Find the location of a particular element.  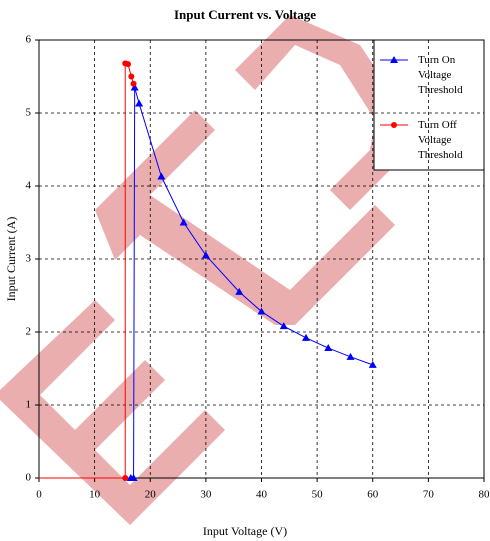

chart-title: Input Current vs. Voltage is located at coordinates (245, 14).